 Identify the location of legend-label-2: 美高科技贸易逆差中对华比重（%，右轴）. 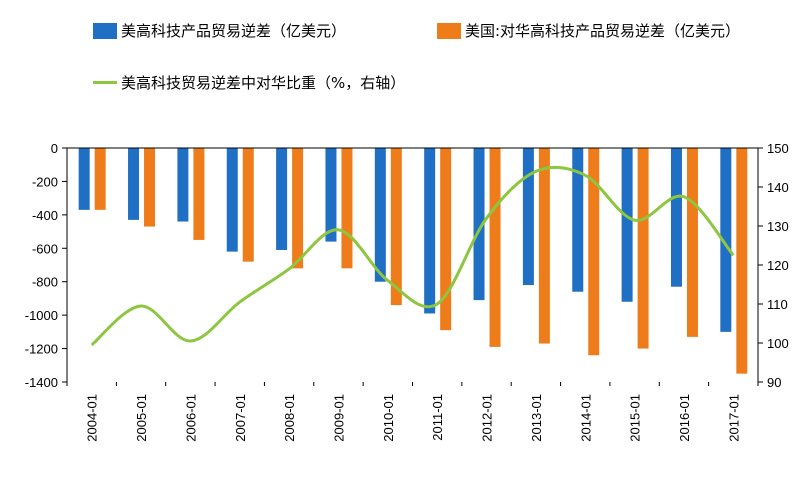
(263, 83).